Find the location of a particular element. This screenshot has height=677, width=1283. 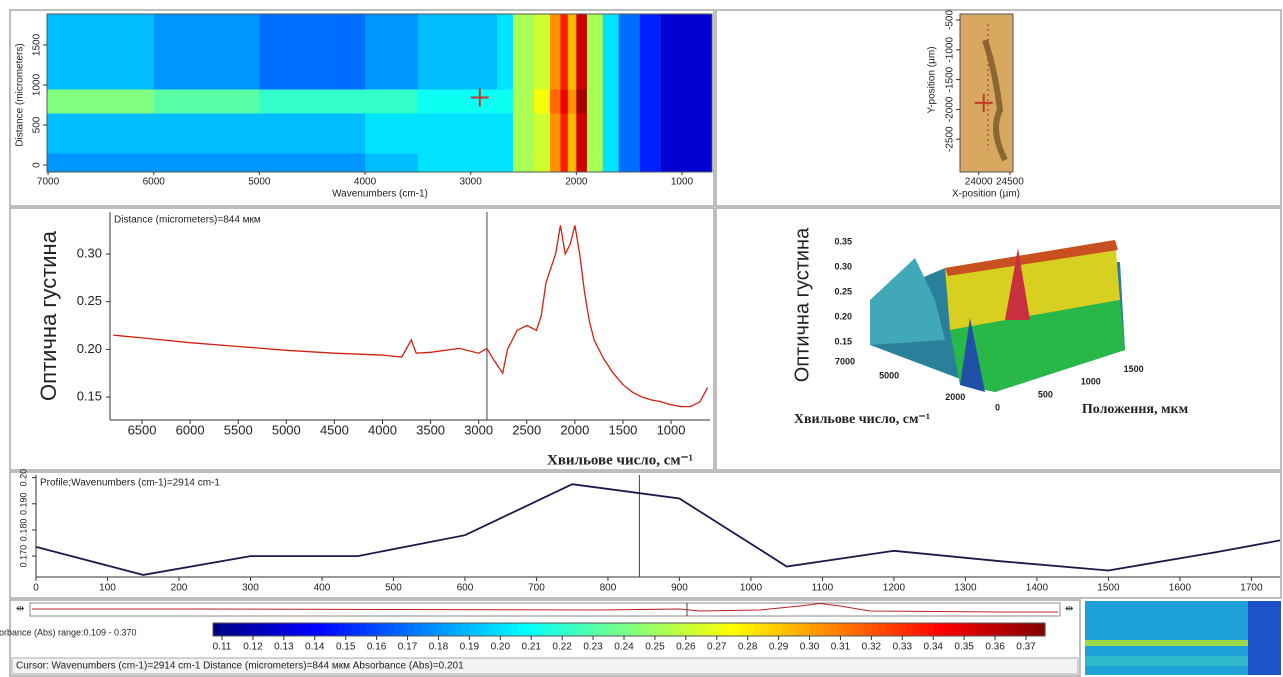

z-tick-label: 0.20 is located at coordinates (843, 316).